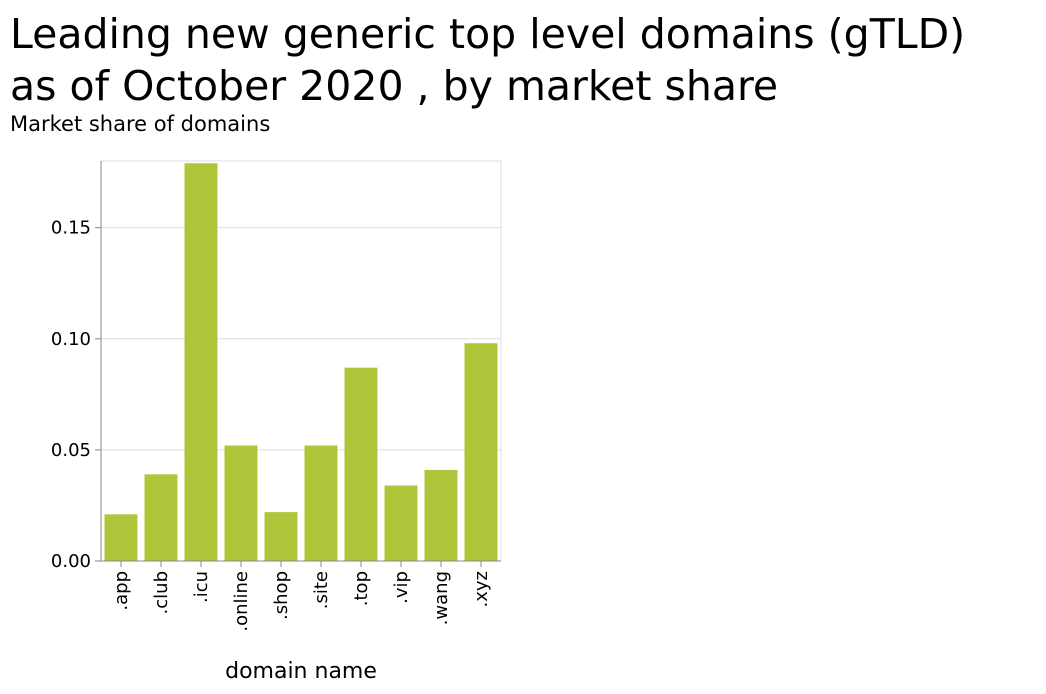  I want to click on x-tick-label: .app, so click(121, 591).